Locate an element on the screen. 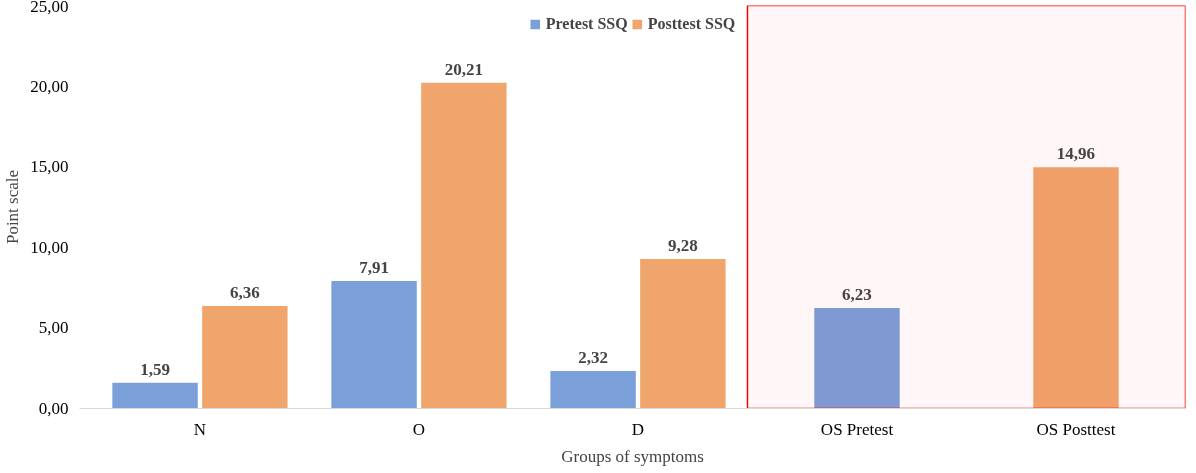 This screenshot has height=473, width=1196. x-tick-label: OS Pretest is located at coordinates (857, 429).